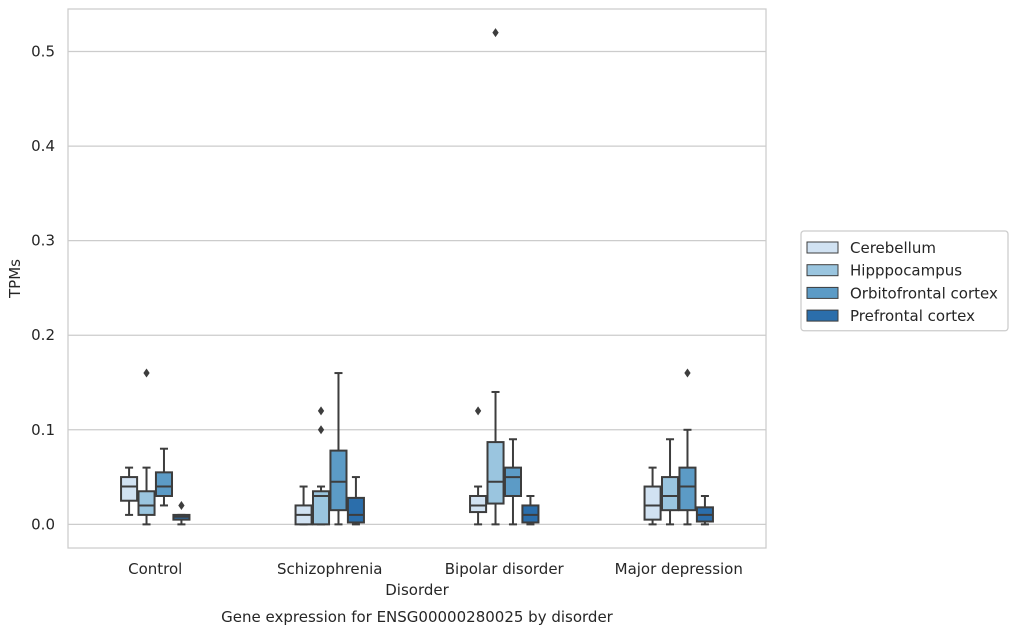  Describe the element at coordinates (43, 335) in the screenshot. I see `y-tick-label: 0.2` at that location.